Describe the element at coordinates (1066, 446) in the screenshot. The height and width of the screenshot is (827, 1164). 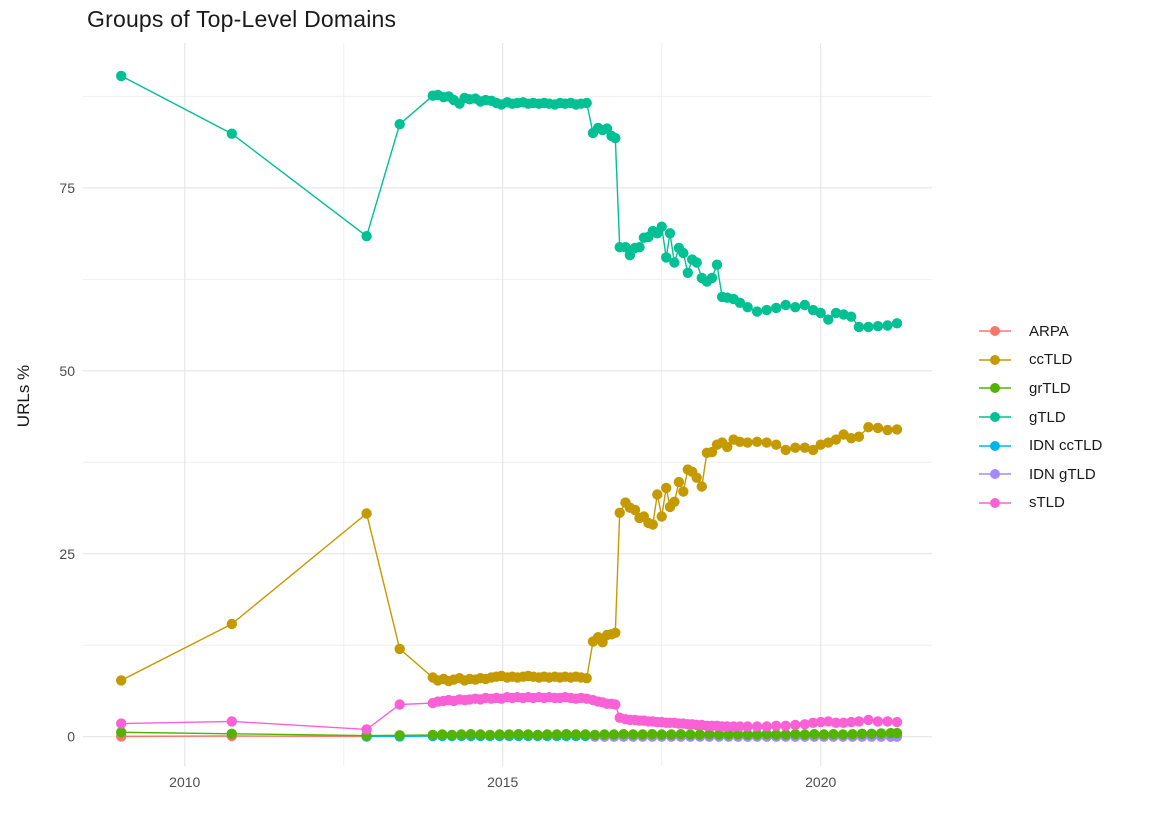
I see `legend-label: IDN ccTLD` at that location.